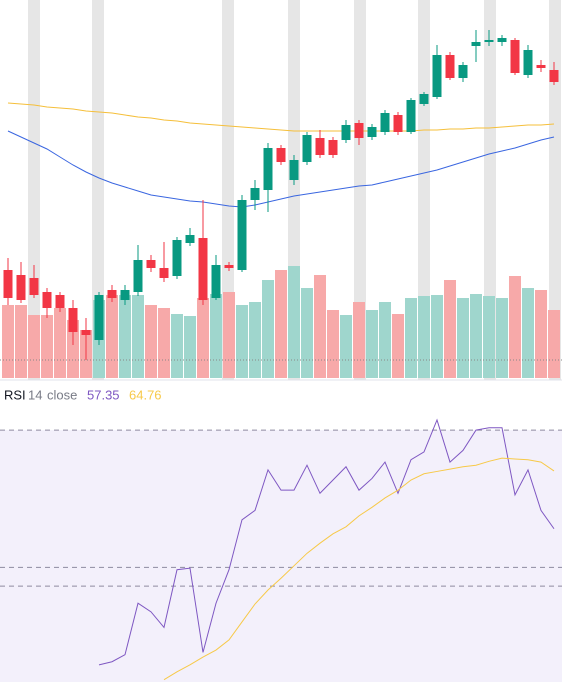  Describe the element at coordinates (62, 394) in the screenshot. I see `rsi-source: close` at that location.